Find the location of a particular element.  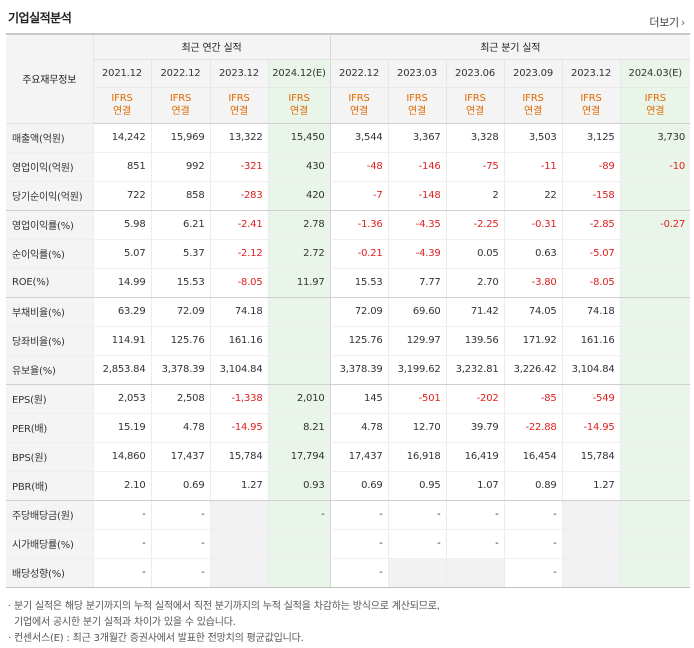

value-cell: 11.97 is located at coordinates (299, 283).